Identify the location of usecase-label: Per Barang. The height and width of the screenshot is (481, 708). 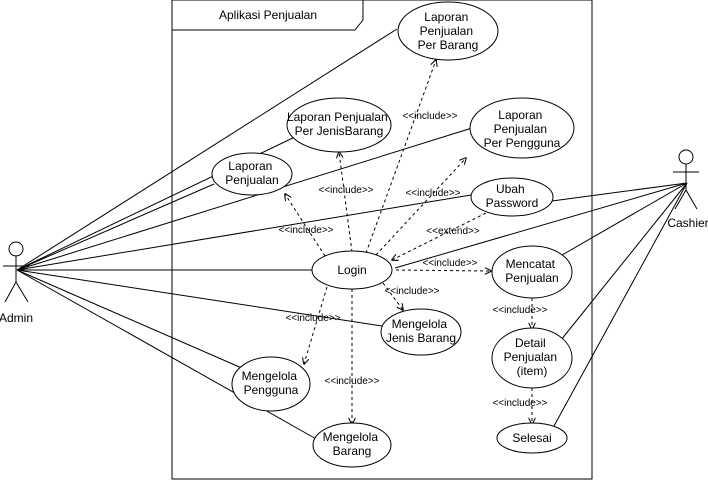
(448, 45).